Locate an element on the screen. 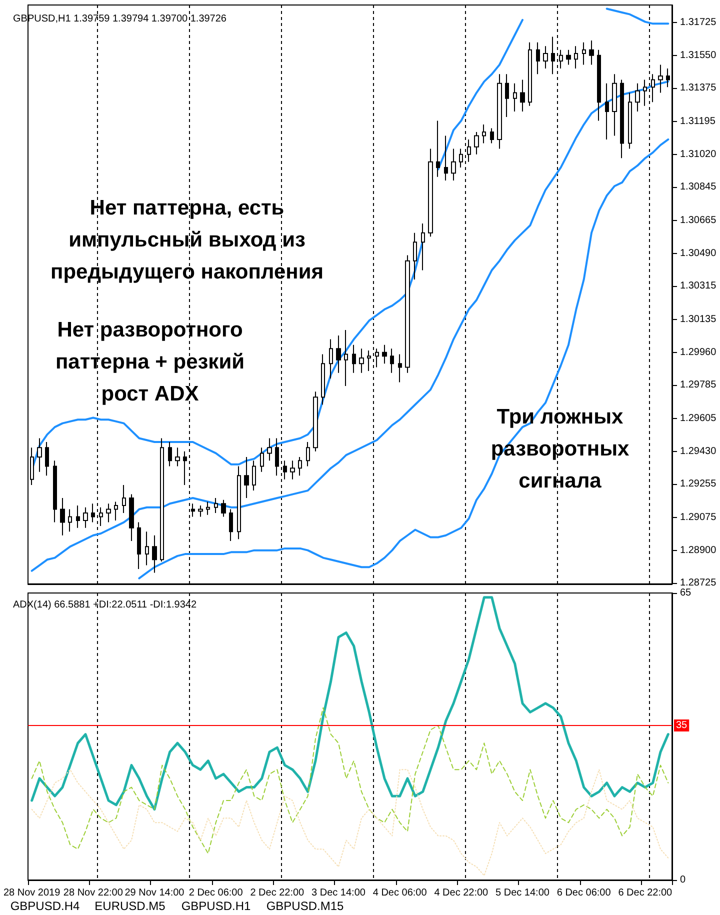  x-tick-label: 29 Nov 14:00 is located at coordinates (154, 893).